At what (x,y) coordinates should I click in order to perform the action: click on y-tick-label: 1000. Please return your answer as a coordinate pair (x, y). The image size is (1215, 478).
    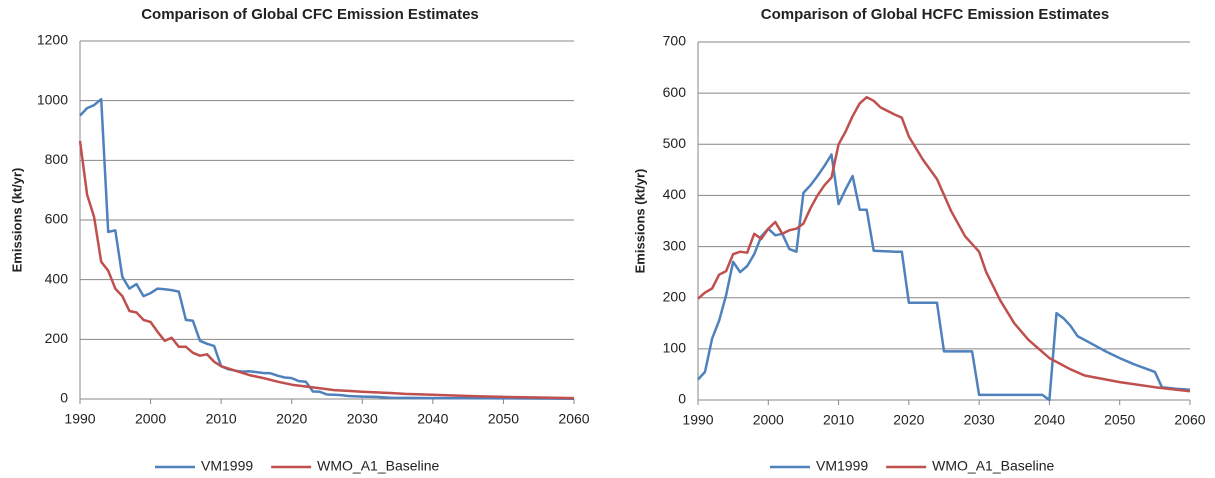
    Looking at the image, I should click on (52, 99).